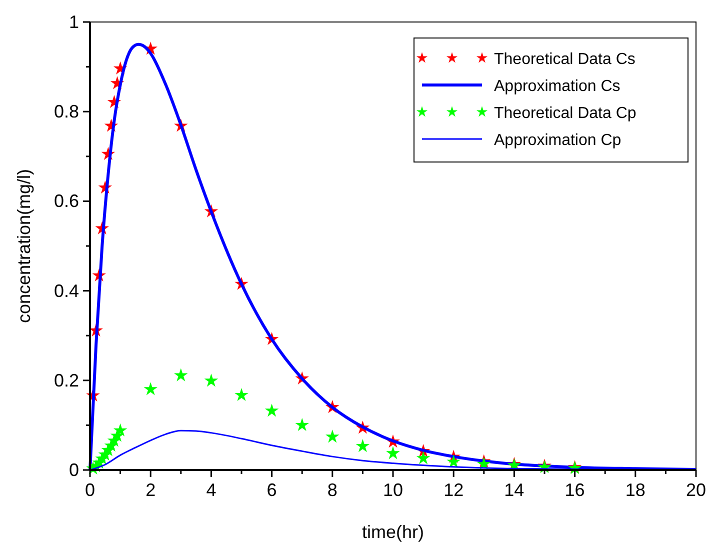  What do you see at coordinates (393, 490) in the screenshot?
I see `x-tick-label: 10` at bounding box center [393, 490].